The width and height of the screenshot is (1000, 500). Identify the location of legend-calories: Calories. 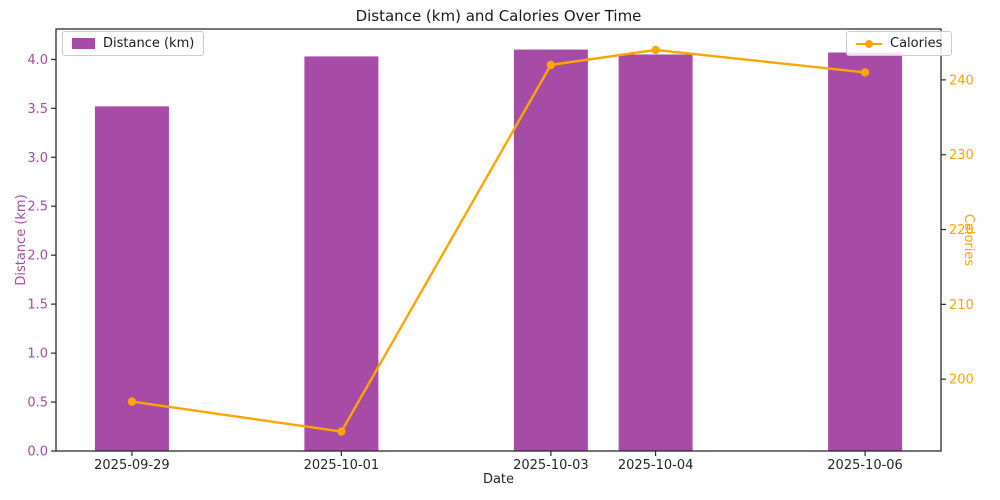
(899, 43).